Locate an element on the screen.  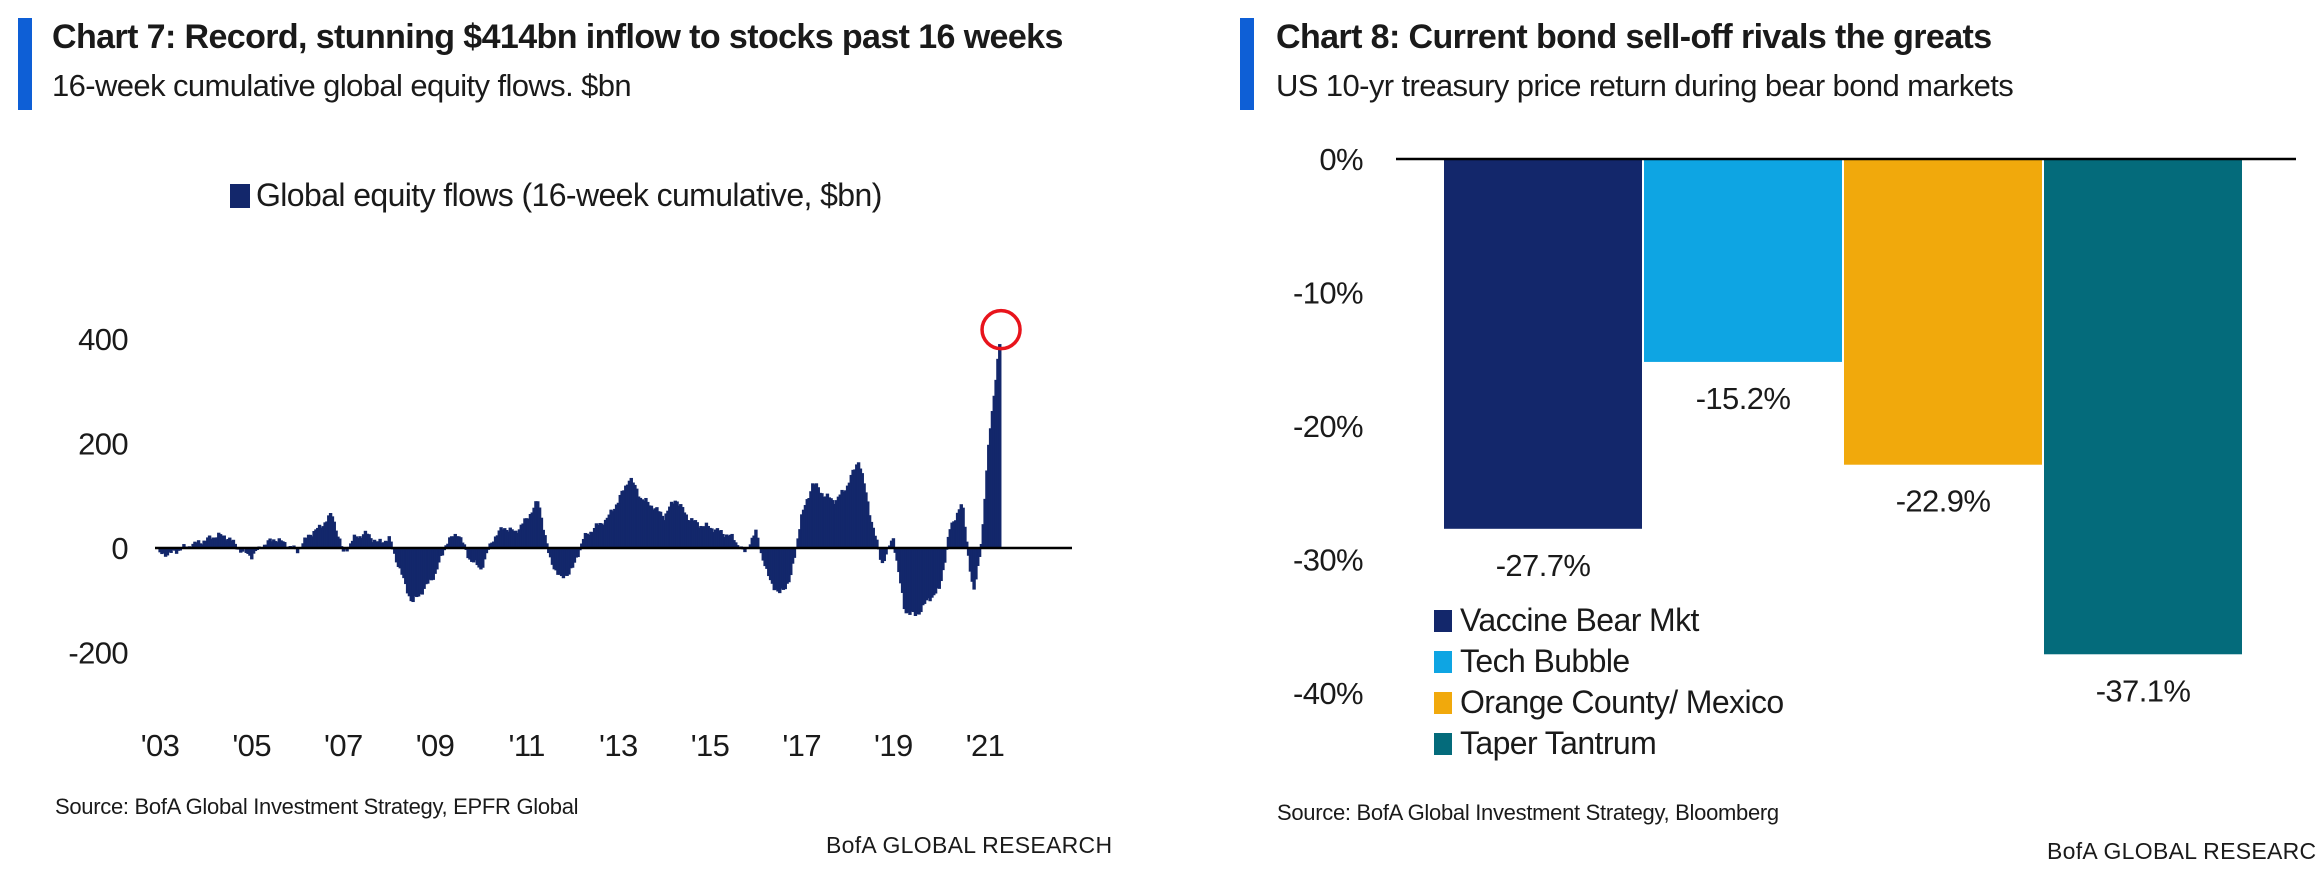
bar-taper-tantrum is located at coordinates (2143, 407).